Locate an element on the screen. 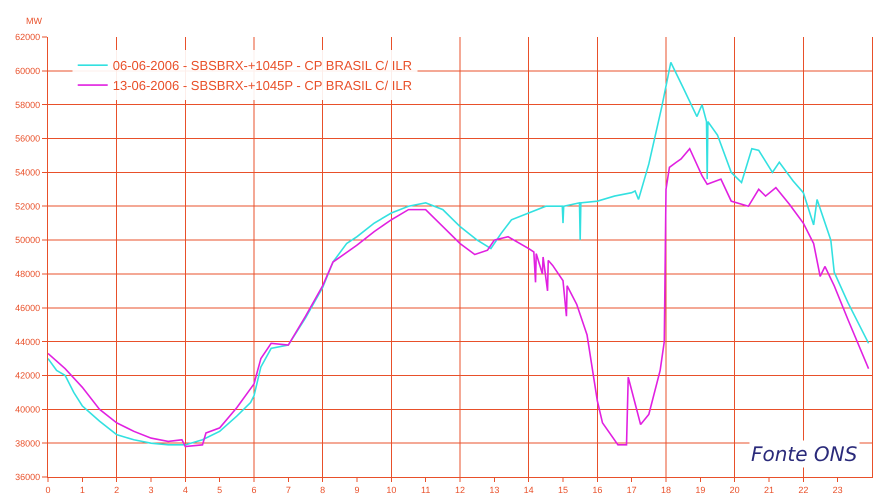 The height and width of the screenshot is (495, 884). legend-label: 06-06-2006 - SBSBRX-+1045P - CP BRASIL C/ ILR is located at coordinates (262, 66).